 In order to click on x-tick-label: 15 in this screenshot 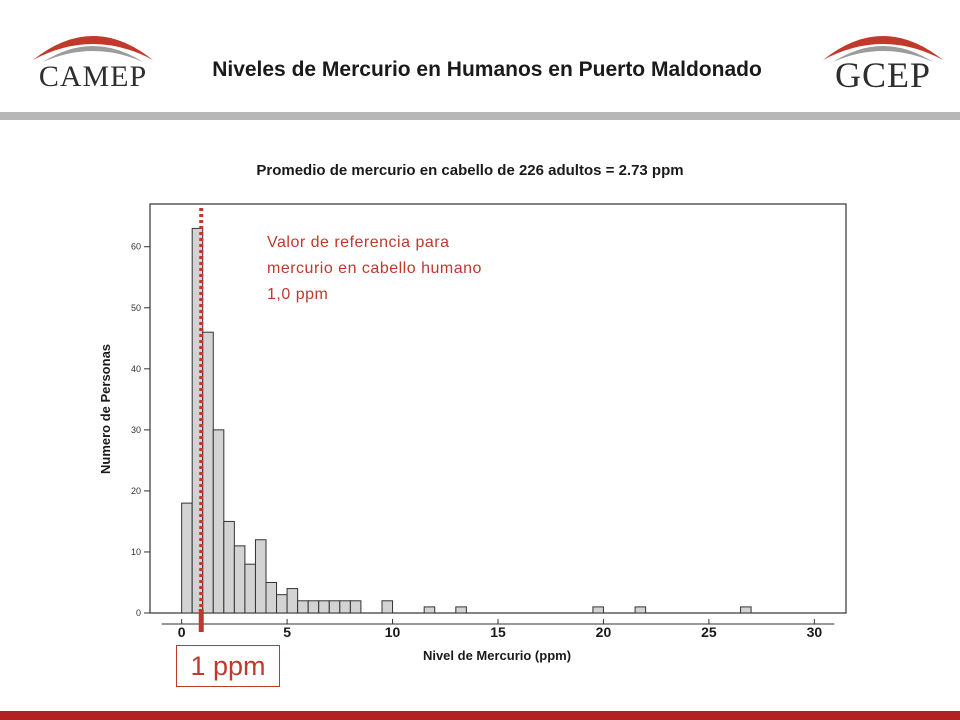, I will do `click(498, 632)`.